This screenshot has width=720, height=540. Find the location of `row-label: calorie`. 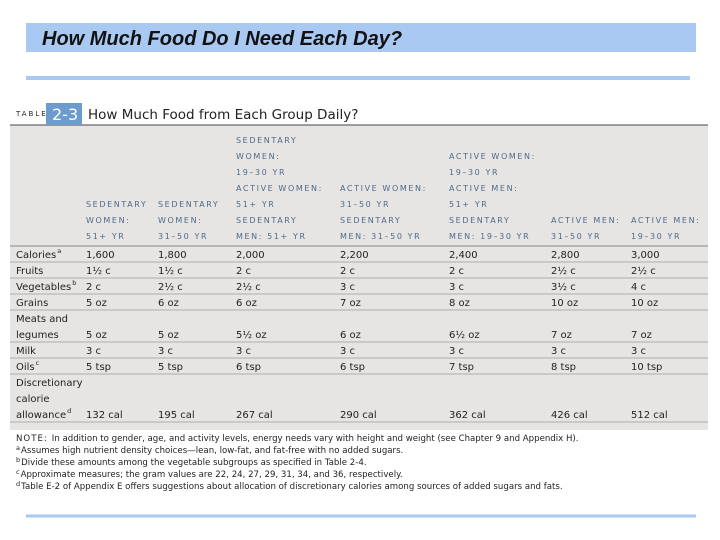

row-label: calorie is located at coordinates (33, 399).